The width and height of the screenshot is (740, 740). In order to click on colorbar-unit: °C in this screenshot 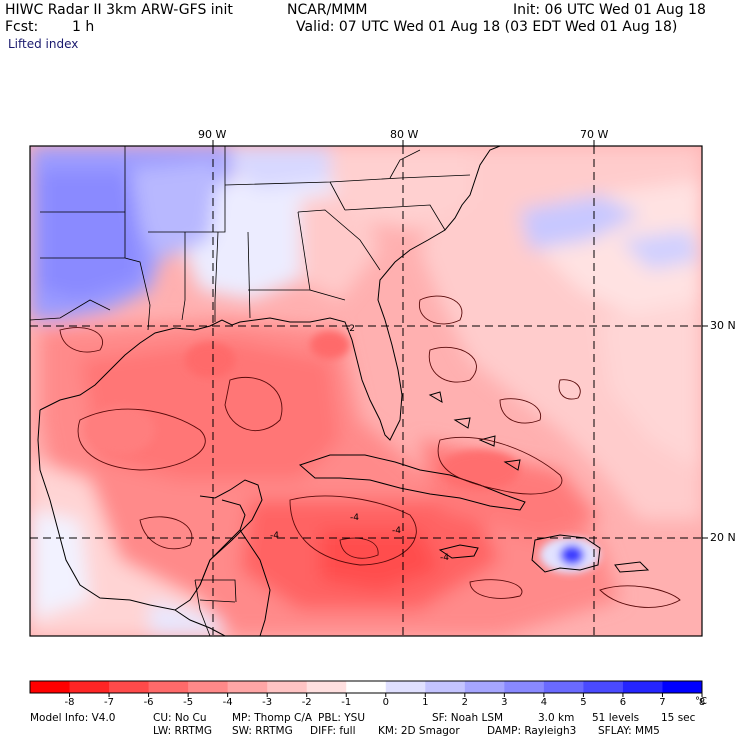, I will do `click(701, 701)`.